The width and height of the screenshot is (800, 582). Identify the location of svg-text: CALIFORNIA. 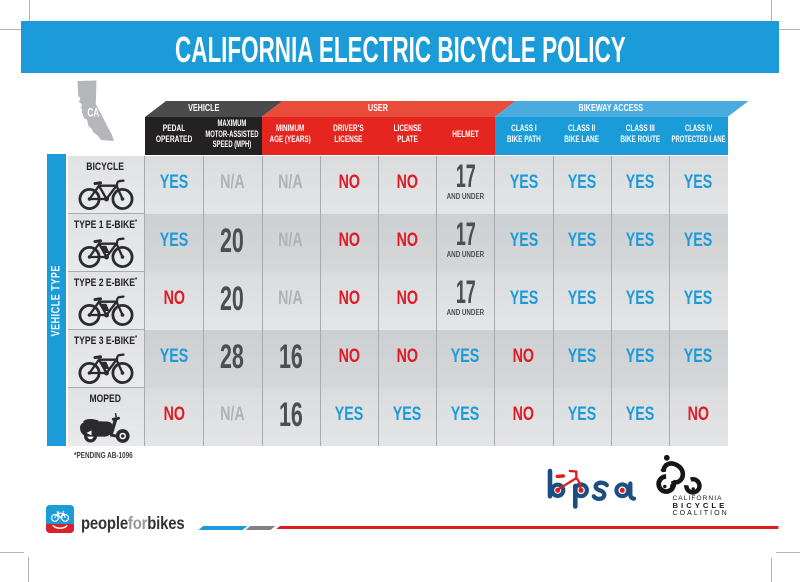
(698, 498).